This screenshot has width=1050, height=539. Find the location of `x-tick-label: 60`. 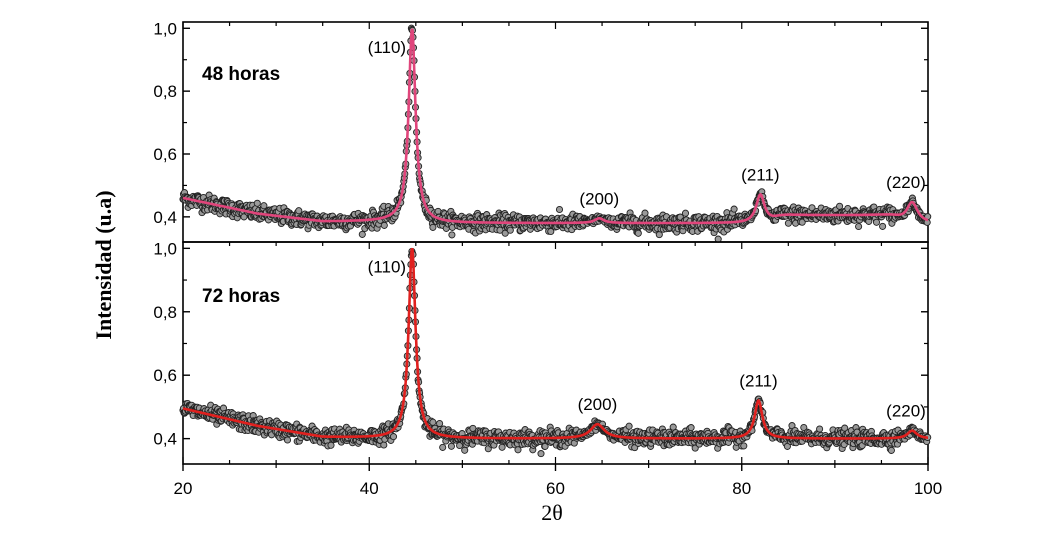

x-tick-label: 60 is located at coordinates (555, 488).